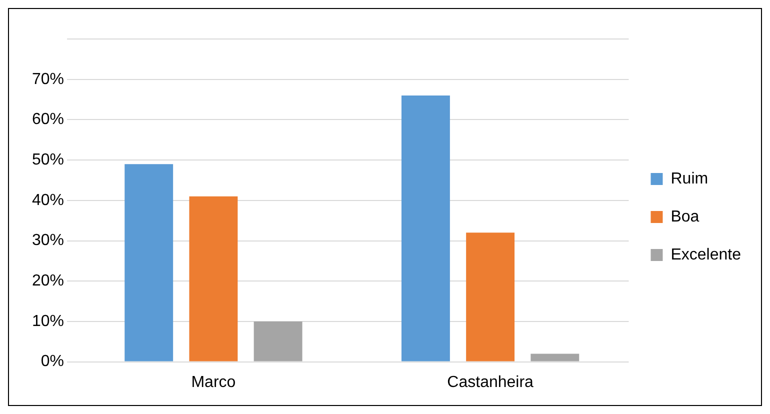  I want to click on y-tick-label: 10%, so click(48, 321).